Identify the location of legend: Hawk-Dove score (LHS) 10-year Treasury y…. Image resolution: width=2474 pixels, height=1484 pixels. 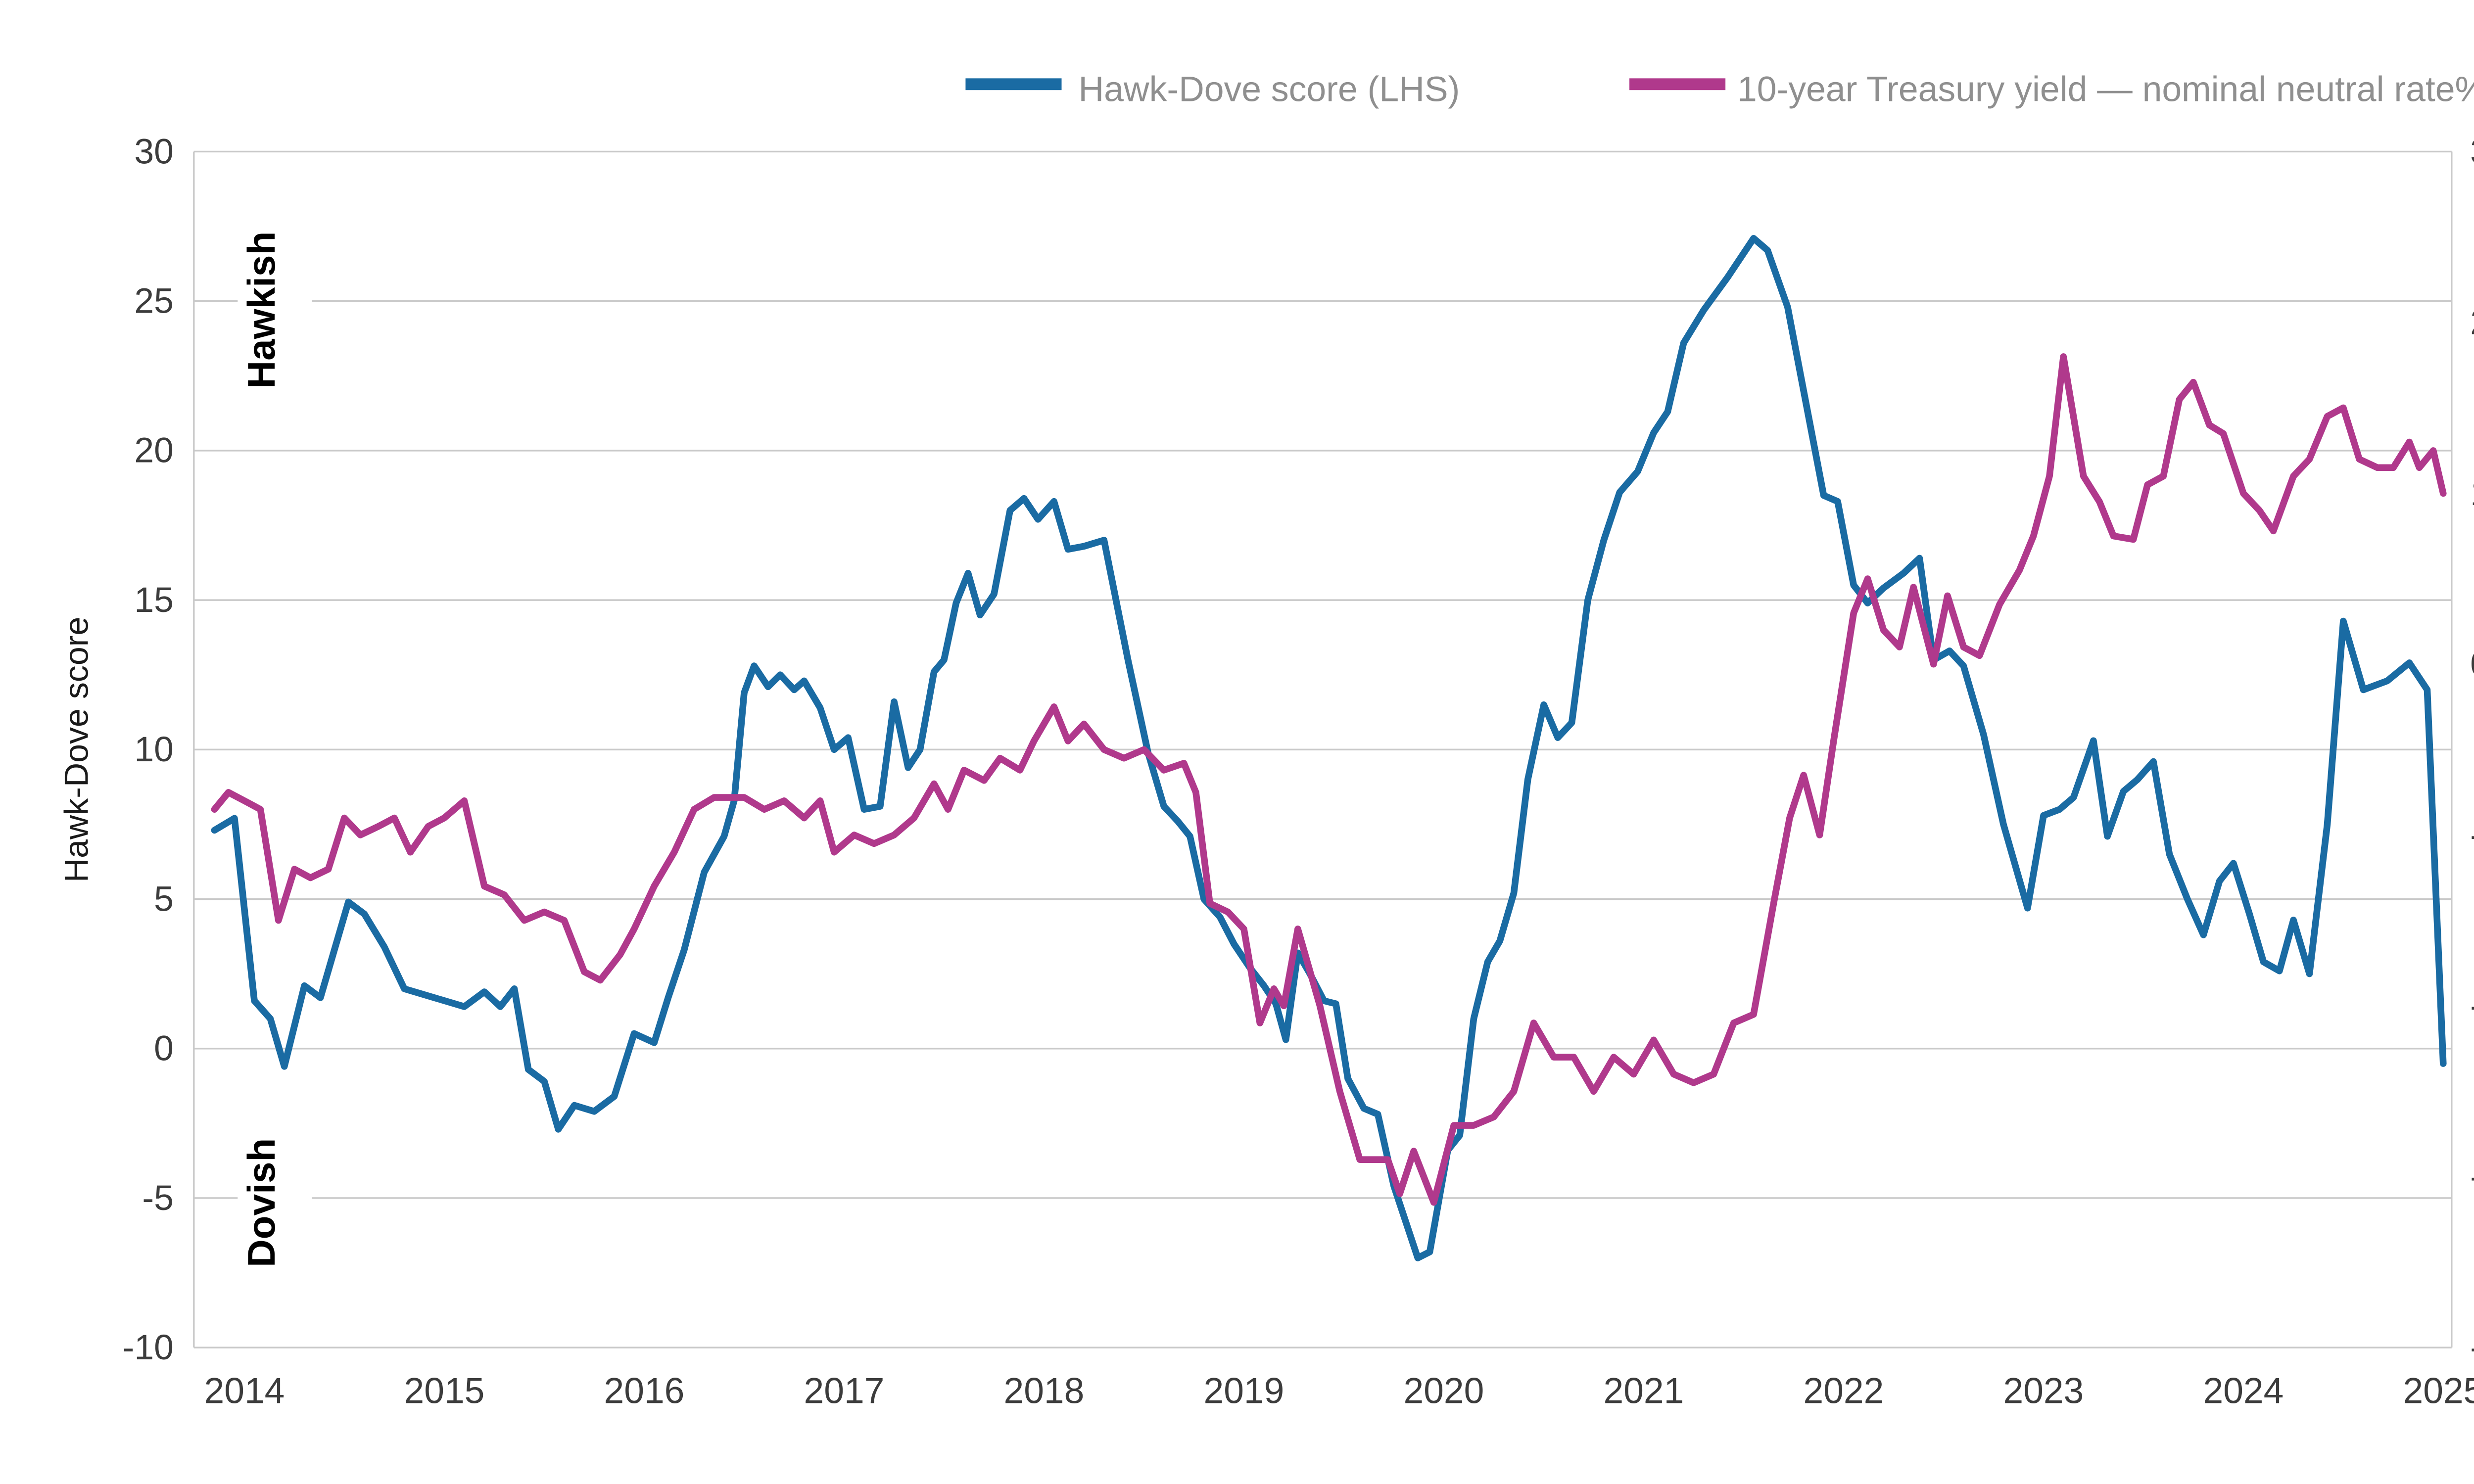
(1719, 89).